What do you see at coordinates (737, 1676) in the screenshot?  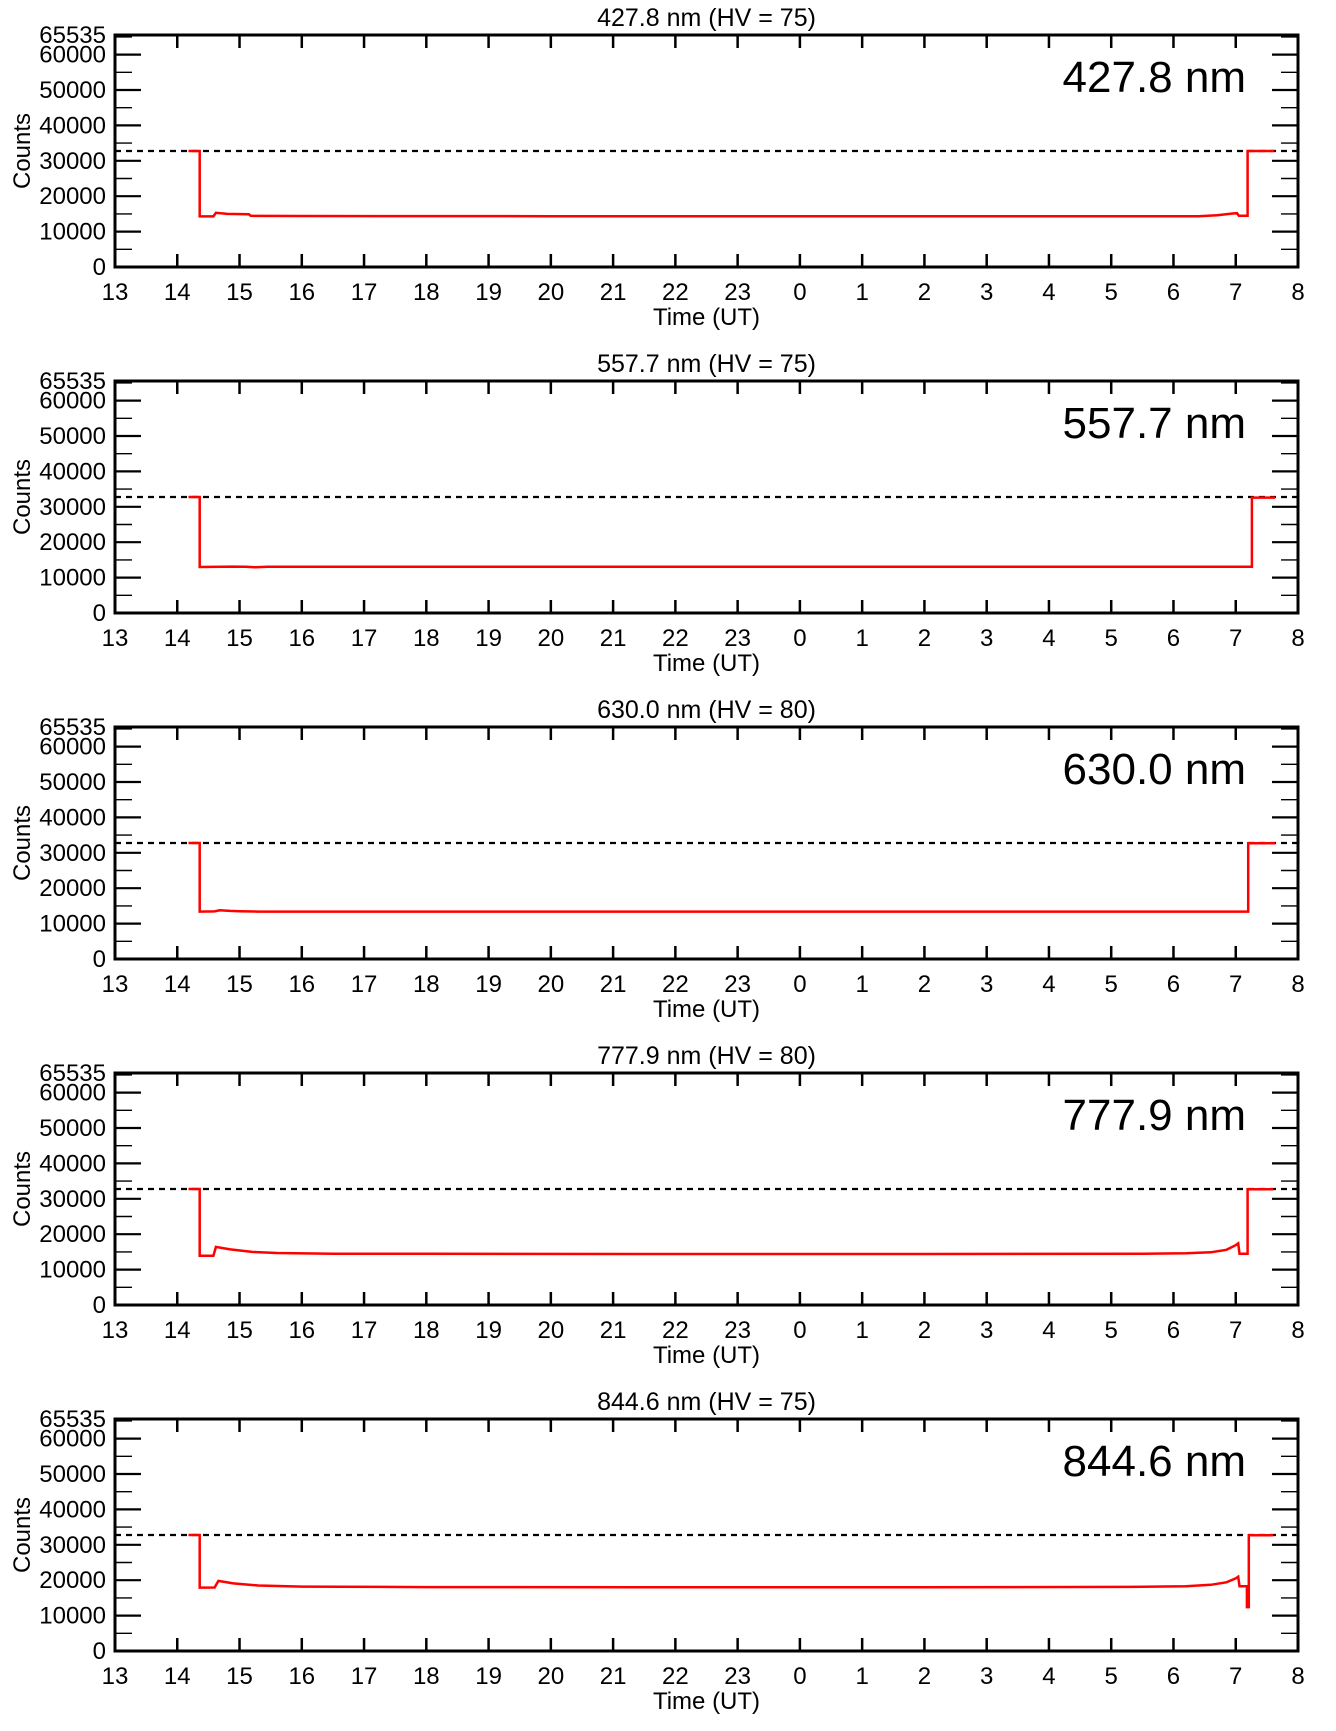 I see `x-tick-label: 23` at bounding box center [737, 1676].